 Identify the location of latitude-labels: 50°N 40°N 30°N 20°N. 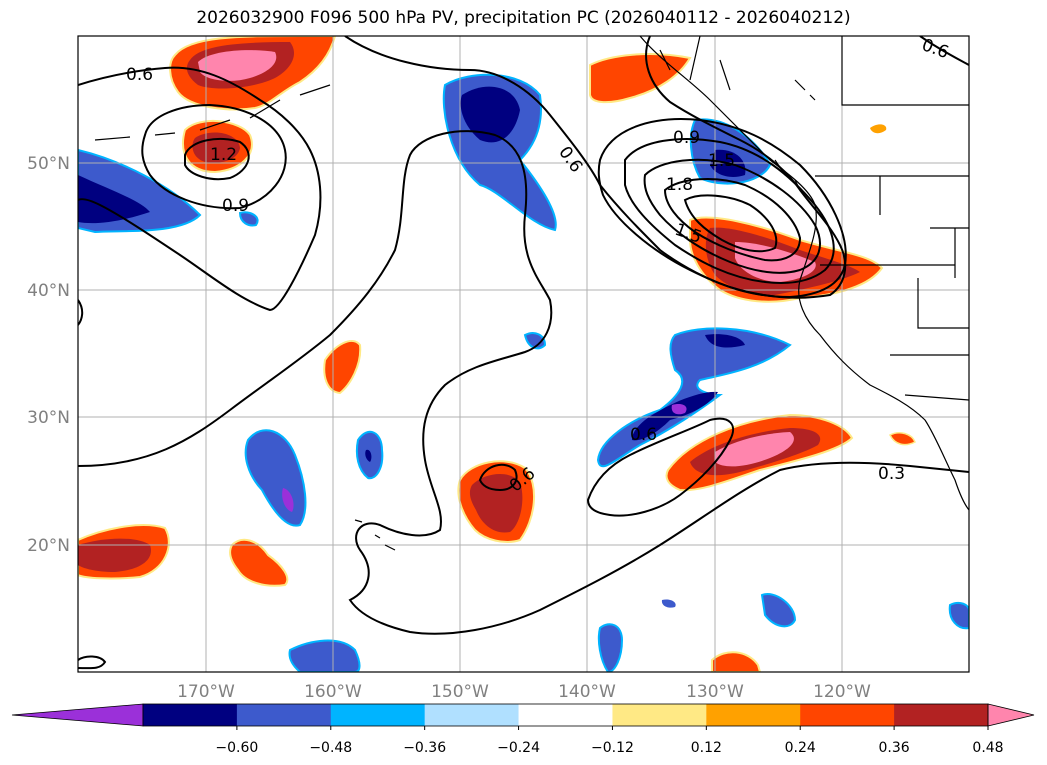
(48, 355).